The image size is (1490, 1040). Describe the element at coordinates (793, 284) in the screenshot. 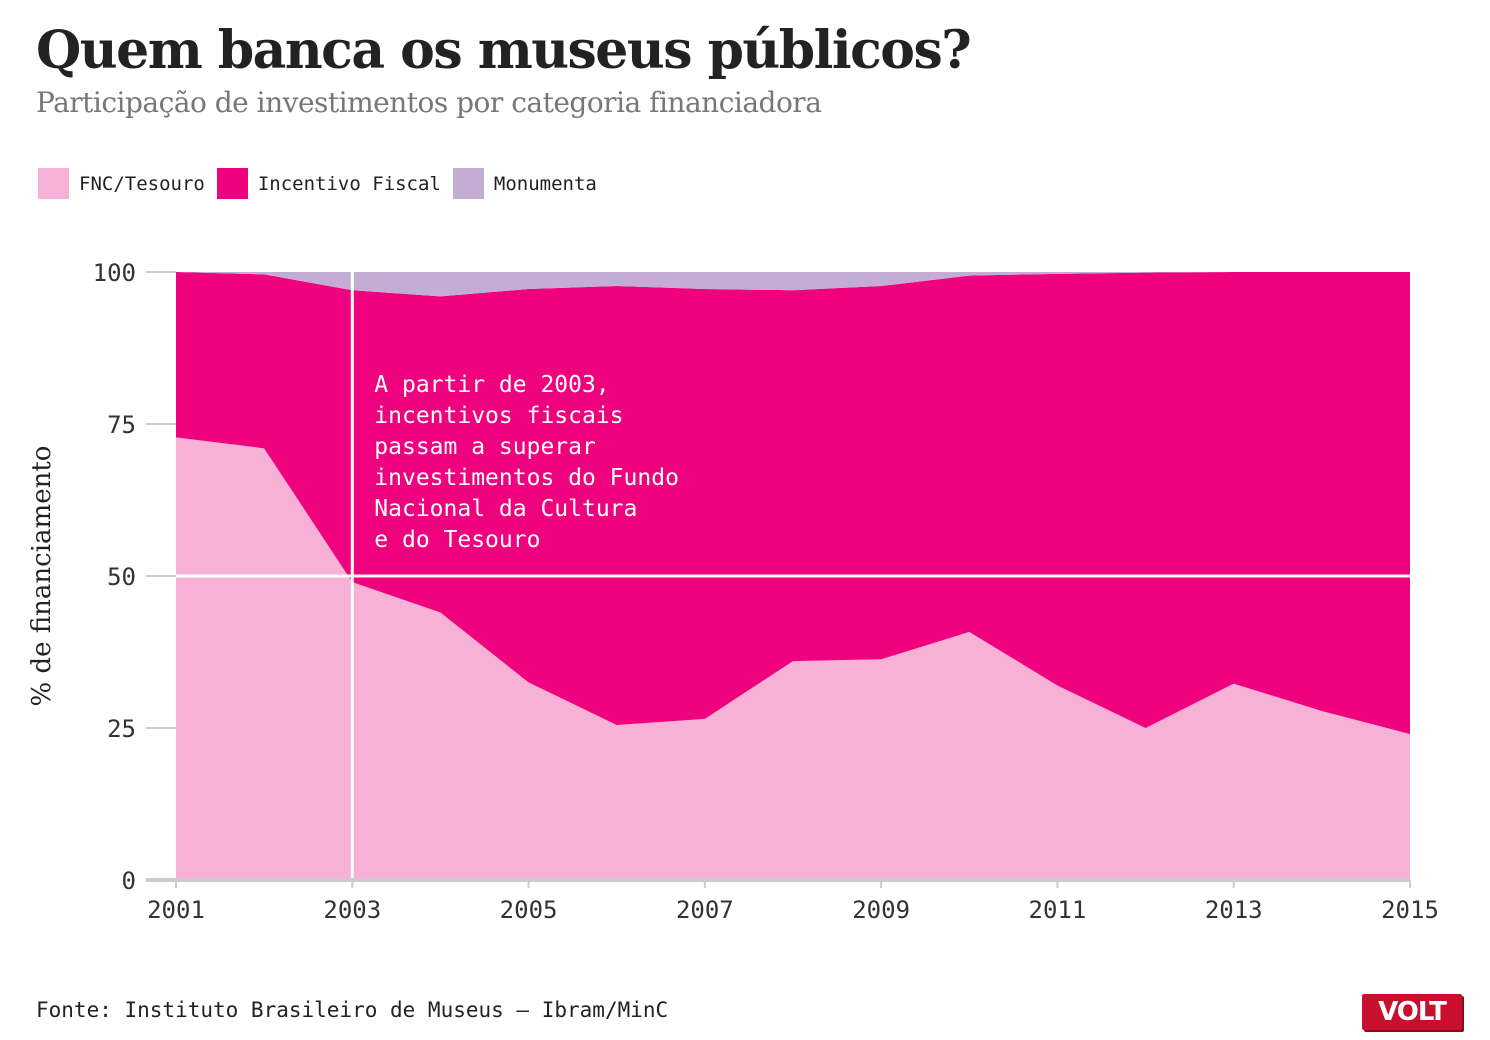

I see `area-monumenta` at that location.